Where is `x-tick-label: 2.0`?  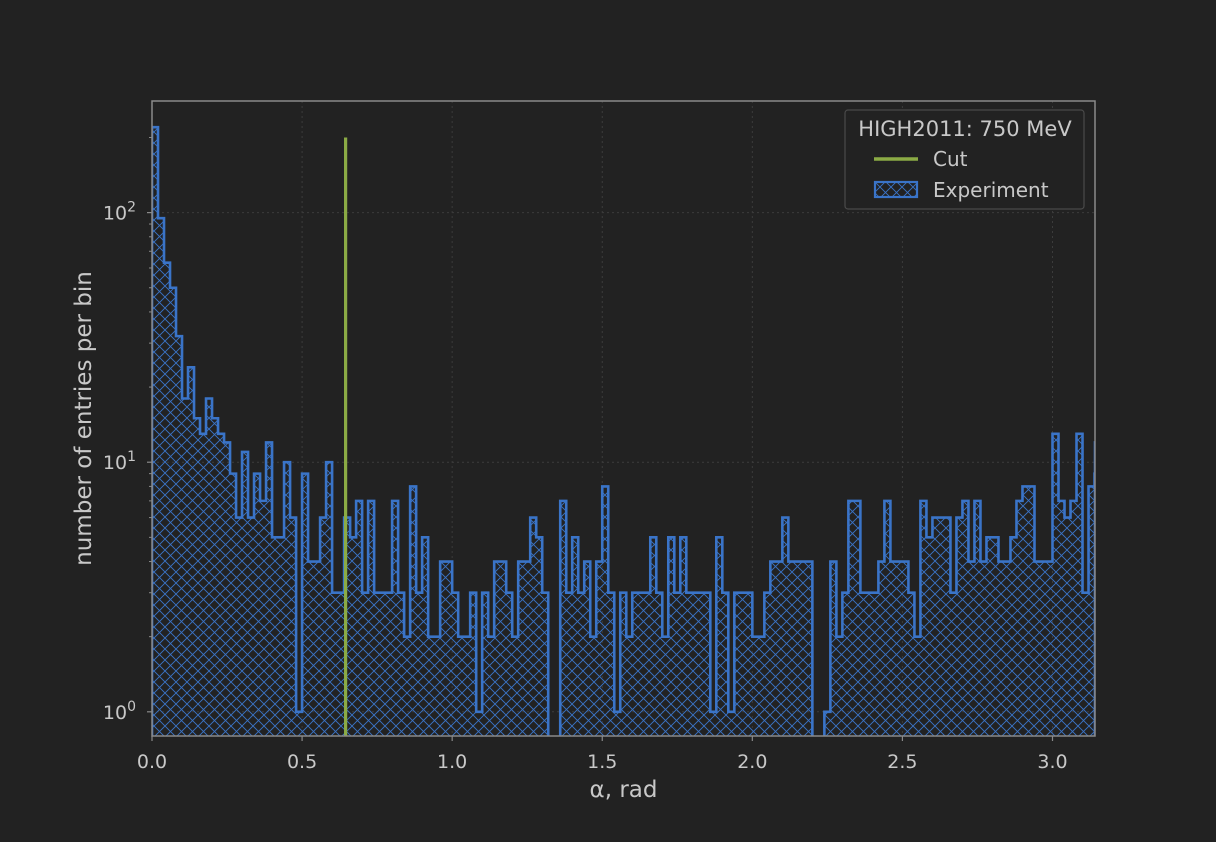 x-tick-label: 2.0 is located at coordinates (752, 762).